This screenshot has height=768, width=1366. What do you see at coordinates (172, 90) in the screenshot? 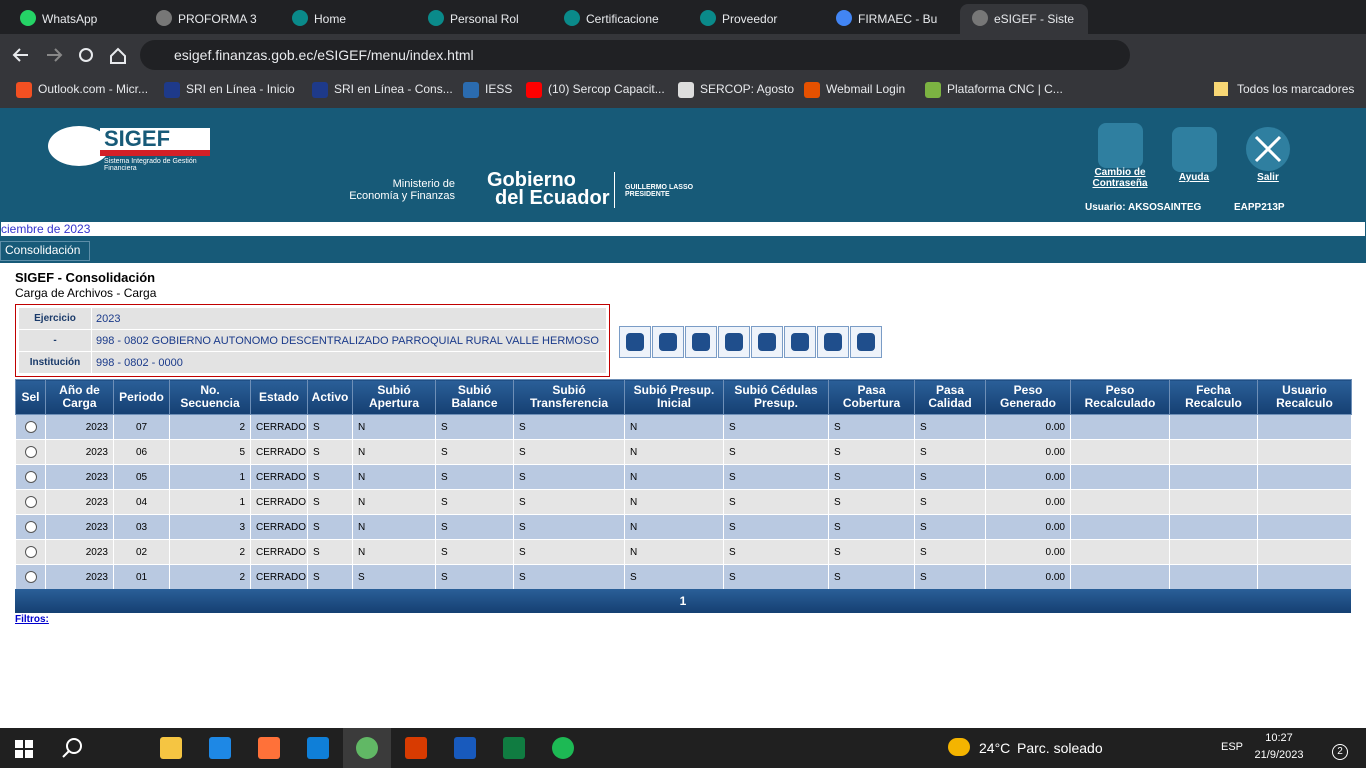
I see `bookmark-icon` at bounding box center [172, 90].